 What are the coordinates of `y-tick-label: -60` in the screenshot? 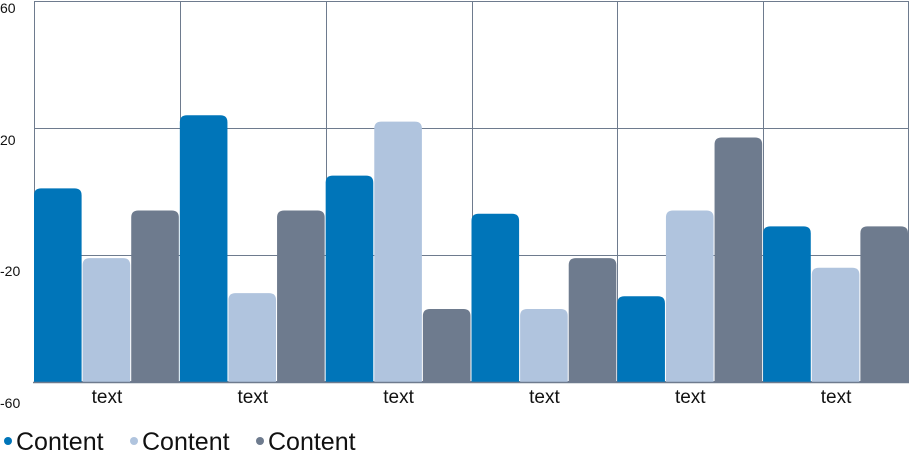 It's located at (10, 403).